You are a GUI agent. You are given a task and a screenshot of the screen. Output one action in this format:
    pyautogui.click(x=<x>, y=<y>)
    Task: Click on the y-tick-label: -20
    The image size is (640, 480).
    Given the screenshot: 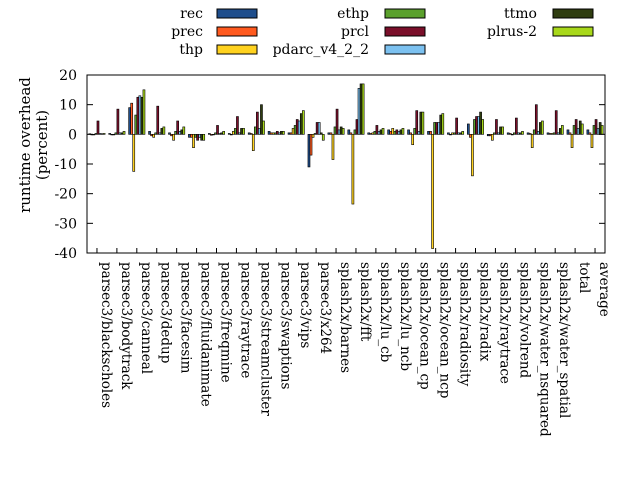 What is the action you would take?
    pyautogui.click(x=65, y=195)
    